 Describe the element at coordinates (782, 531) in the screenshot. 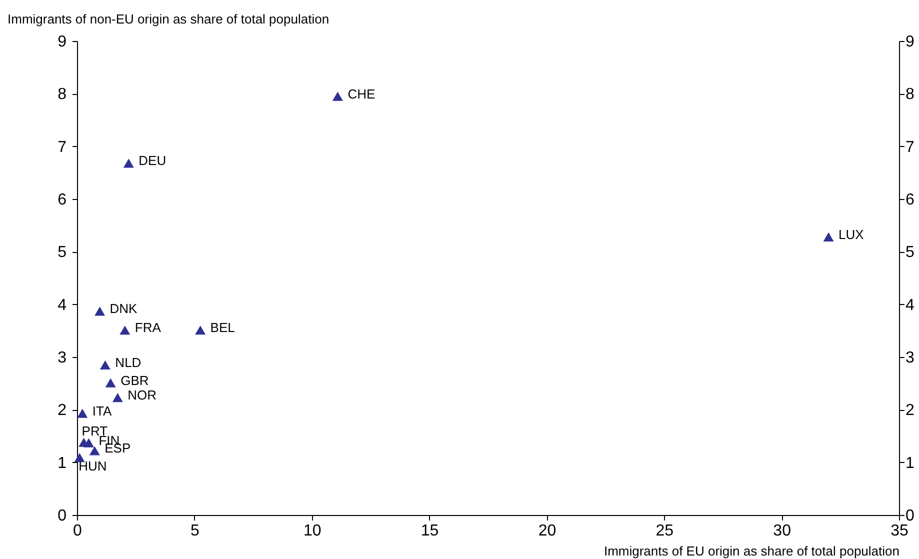

I see `x-tick-label: 30` at that location.